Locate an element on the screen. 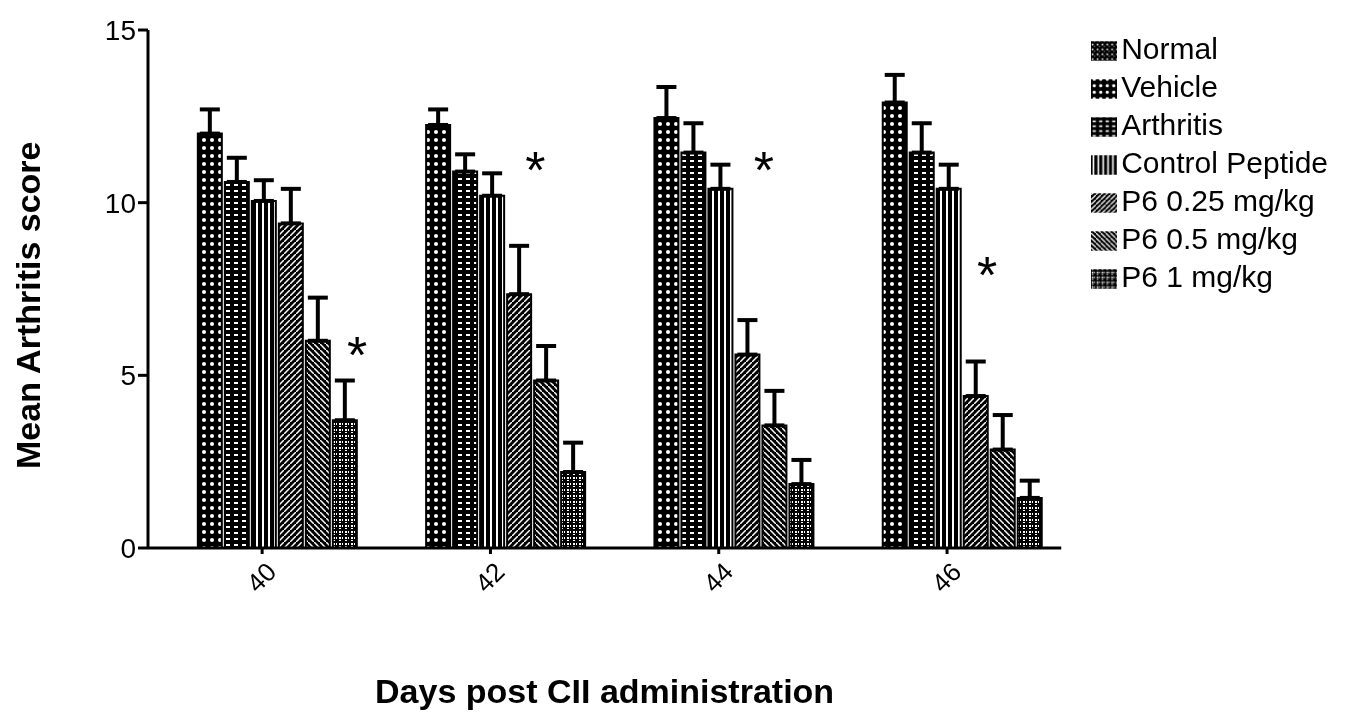 The width and height of the screenshot is (1355, 728). y-tick-label: 0 is located at coordinates (128, 548).